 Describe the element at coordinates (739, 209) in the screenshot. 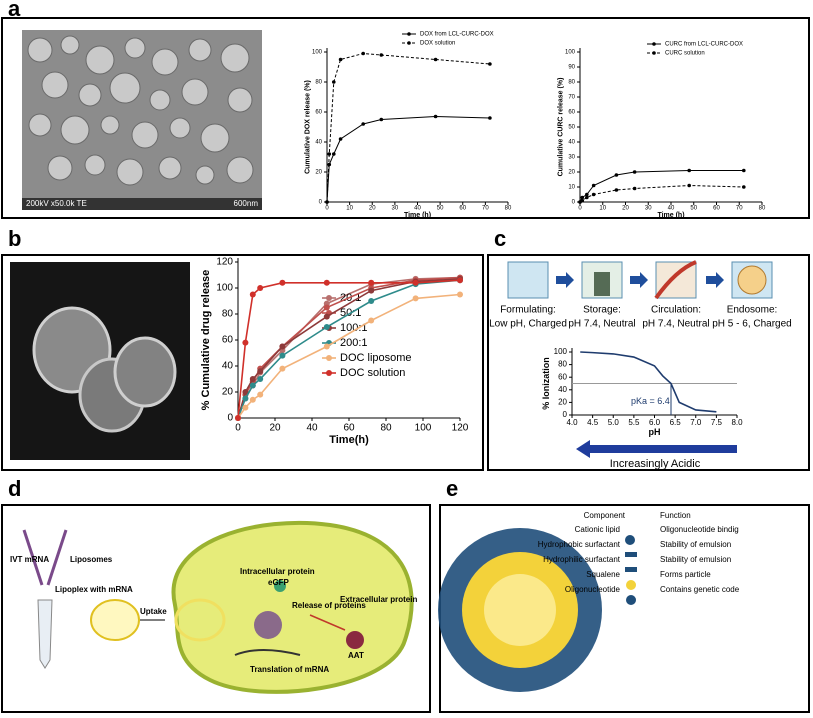

I see `x-tick-label: 70` at that location.